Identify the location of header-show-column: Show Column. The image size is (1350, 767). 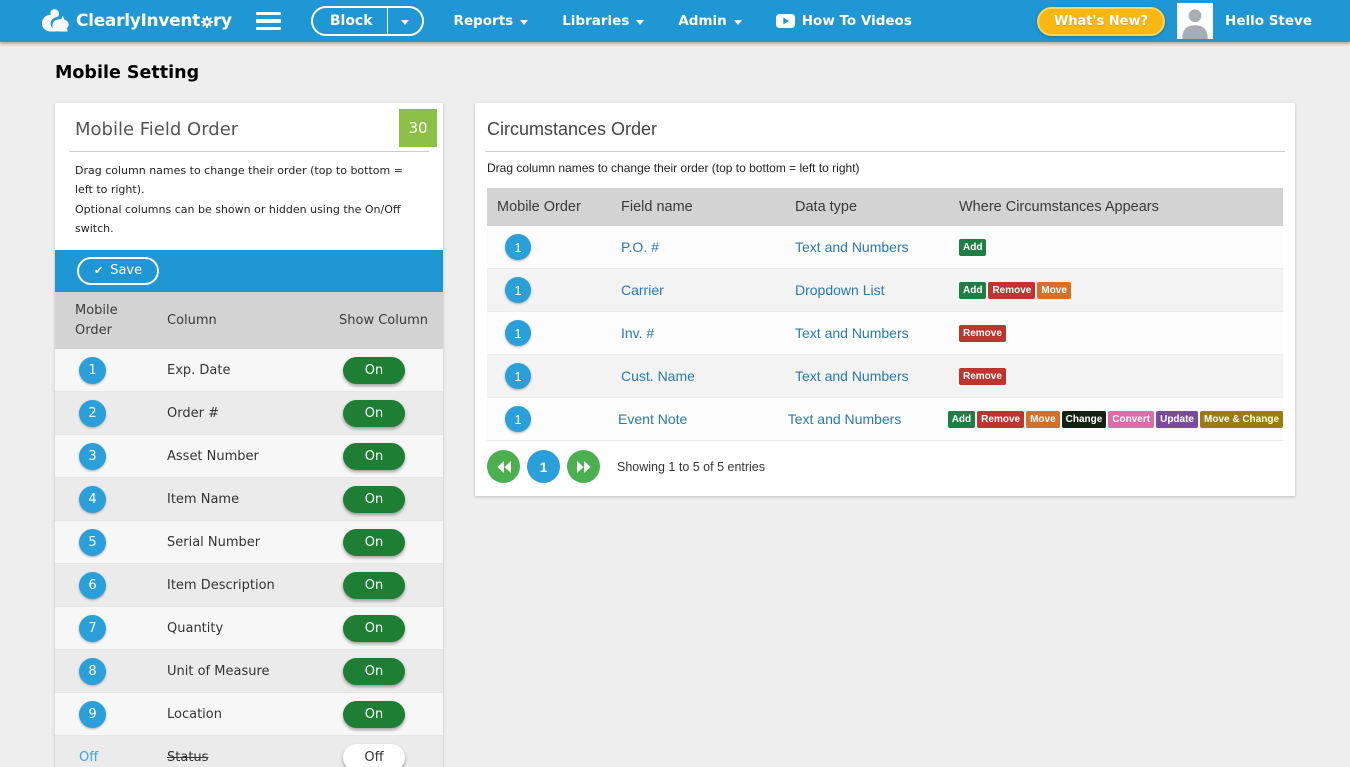
(383, 320).